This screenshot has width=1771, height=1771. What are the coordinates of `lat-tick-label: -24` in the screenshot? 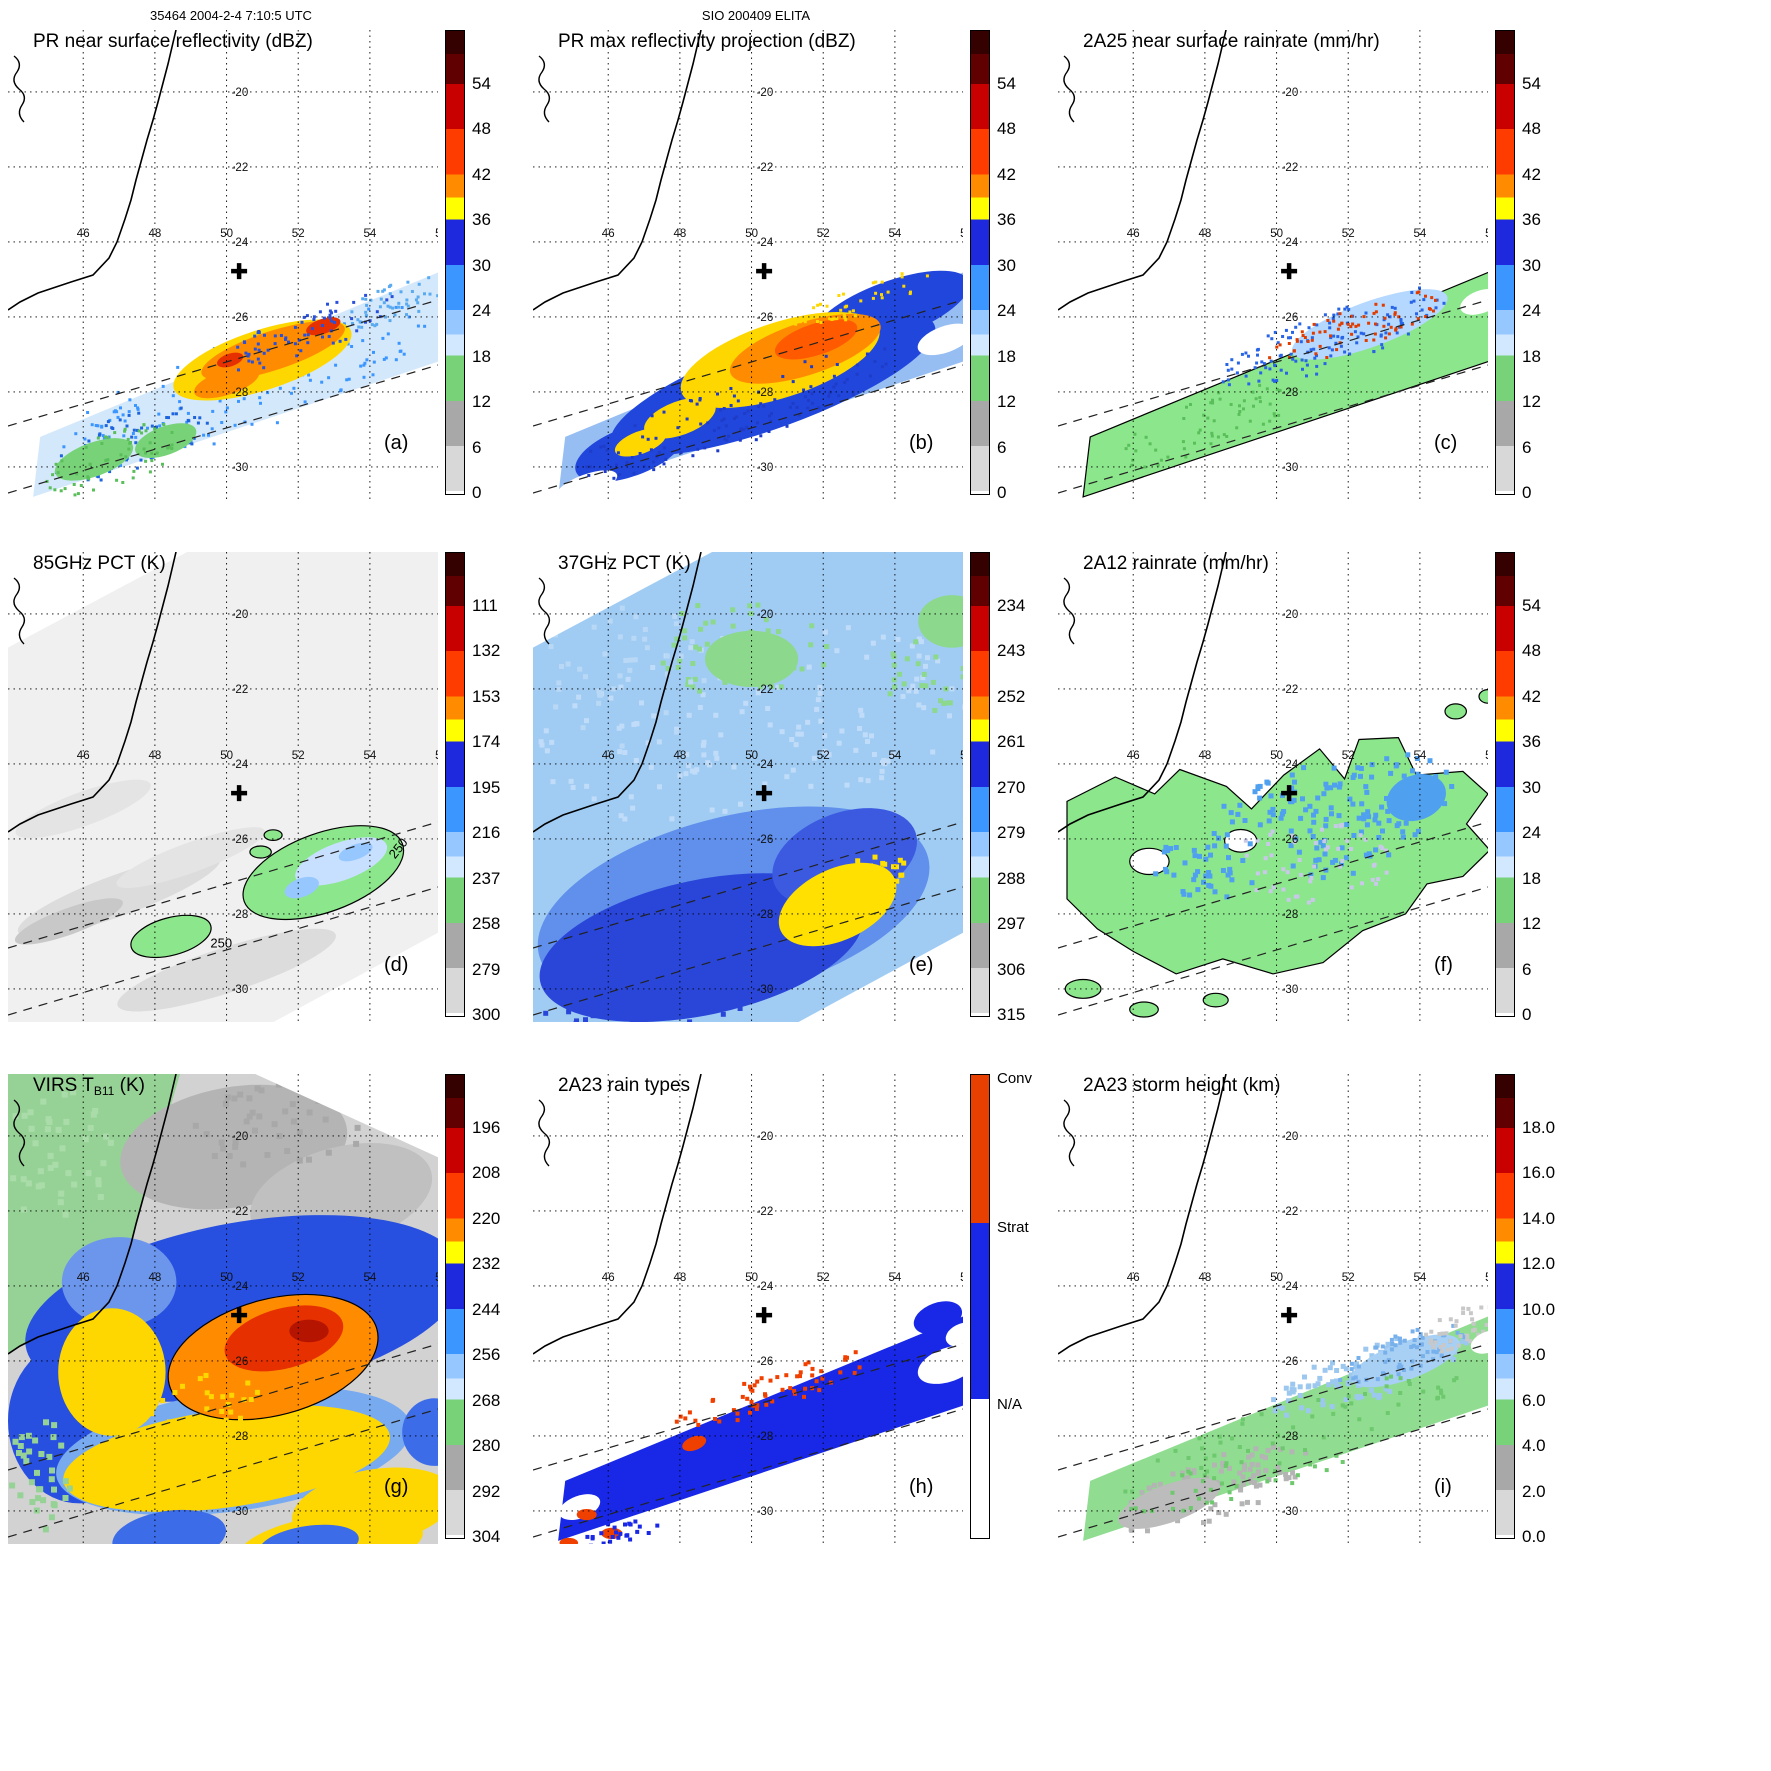 It's located at (240, 243).